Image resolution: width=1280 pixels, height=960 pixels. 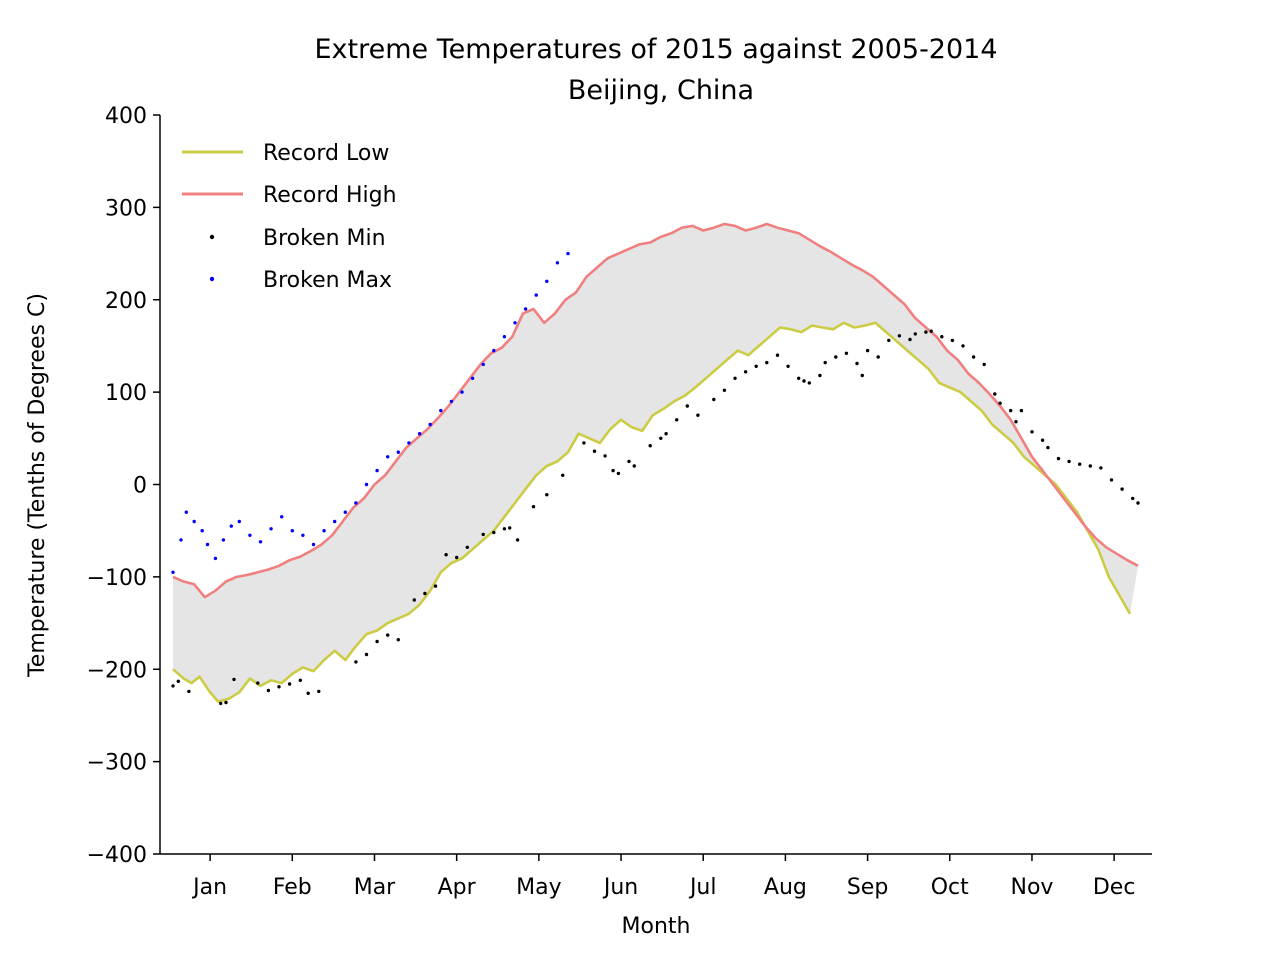 I want to click on x-tick-label: Dec, so click(x=1114, y=887).